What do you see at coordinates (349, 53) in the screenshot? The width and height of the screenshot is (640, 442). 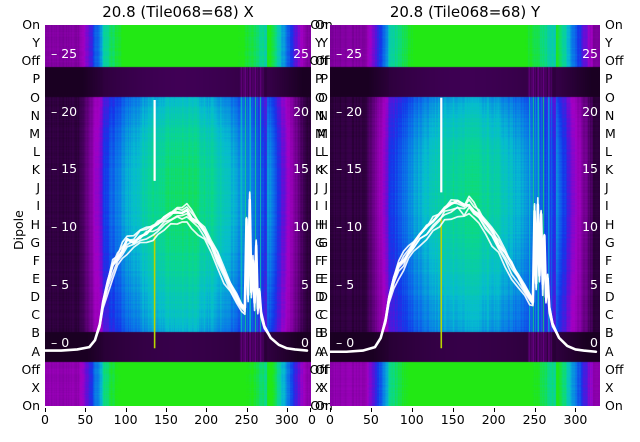 I see `y-tick-label: – 25` at bounding box center [349, 53].